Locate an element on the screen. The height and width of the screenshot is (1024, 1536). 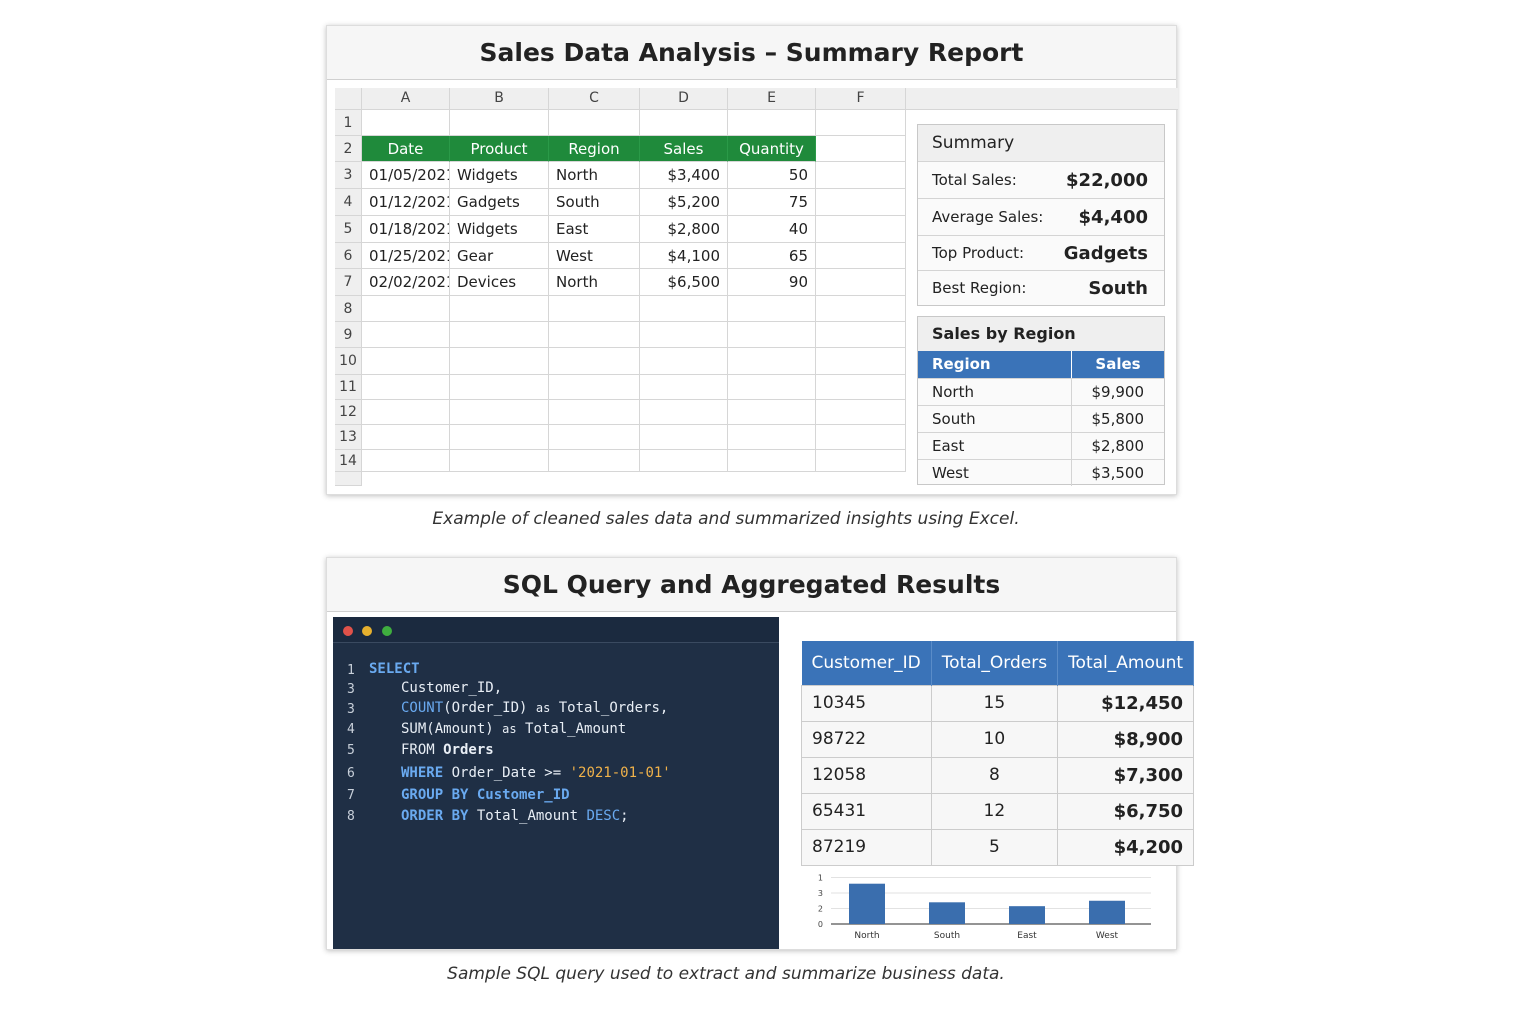
cell: 01/12/2021 is located at coordinates (406, 202).